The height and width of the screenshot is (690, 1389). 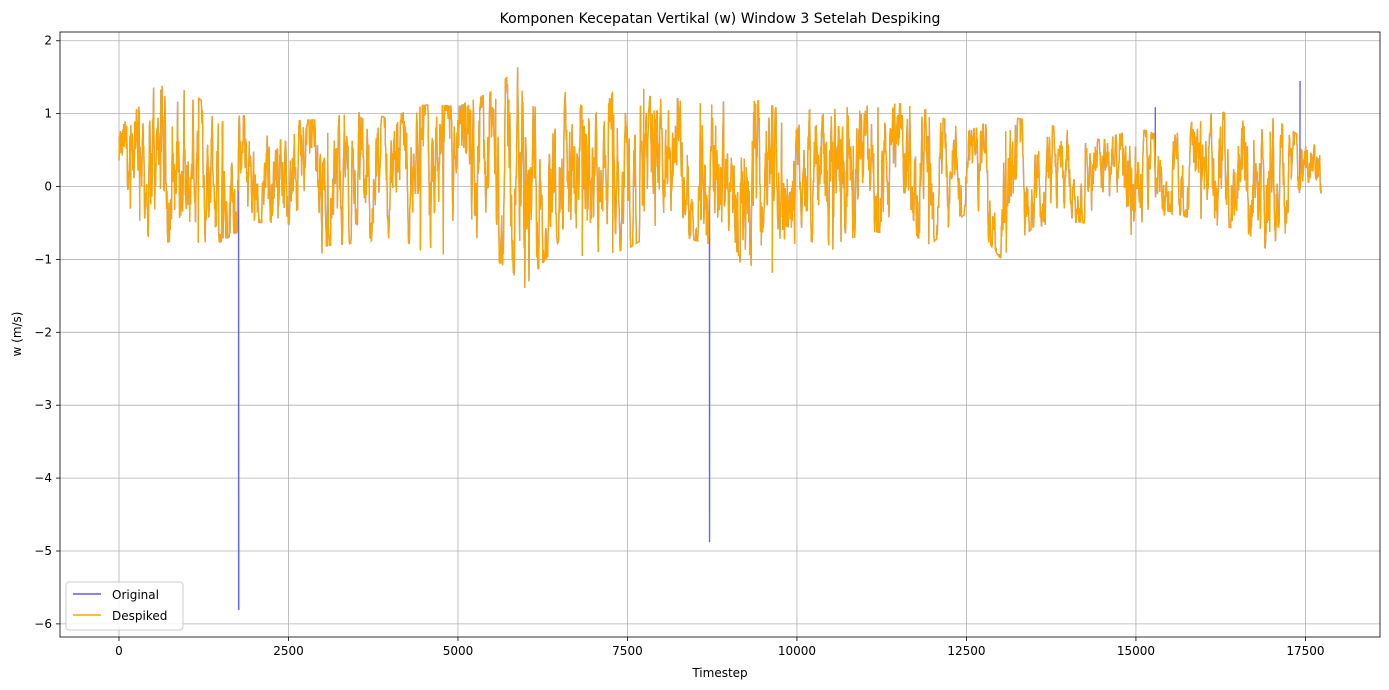 I want to click on x-tick-label: 7500, so click(x=627, y=651).